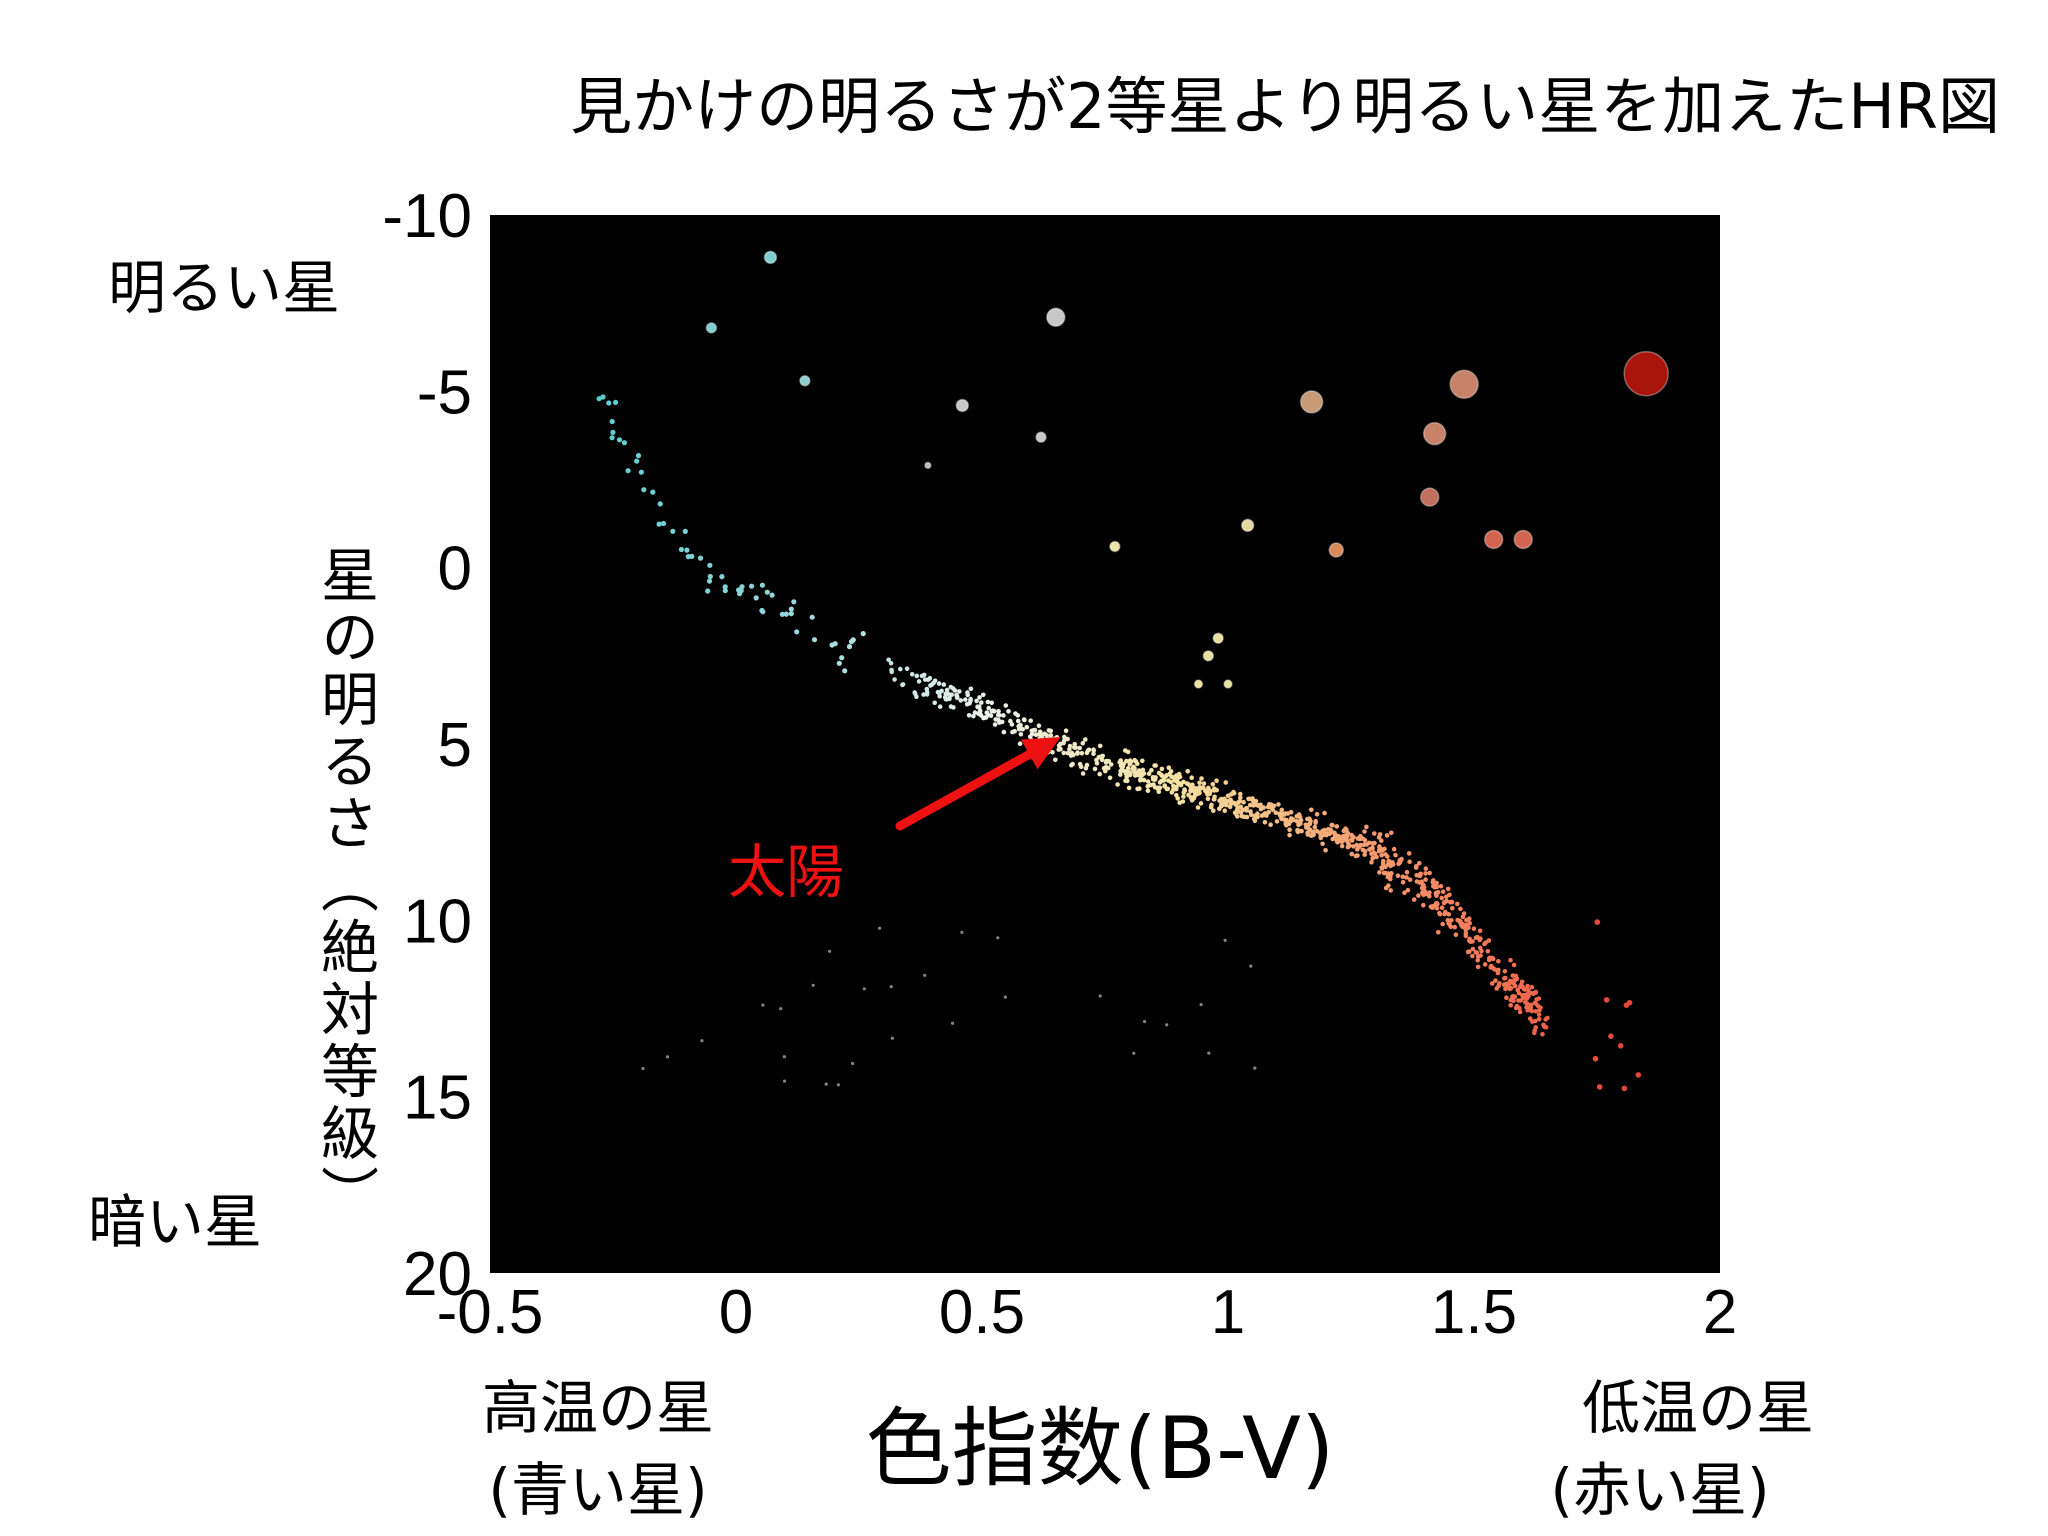 The image size is (2048, 1536). What do you see at coordinates (444, 392) in the screenshot?
I see `y-tick-label: -5` at bounding box center [444, 392].